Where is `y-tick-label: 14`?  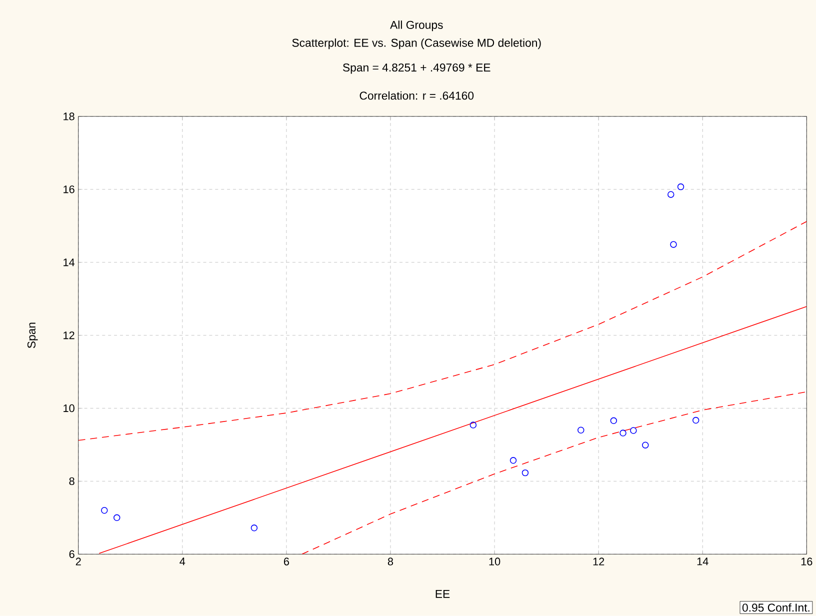
y-tick-label: 14 is located at coordinates (69, 262).